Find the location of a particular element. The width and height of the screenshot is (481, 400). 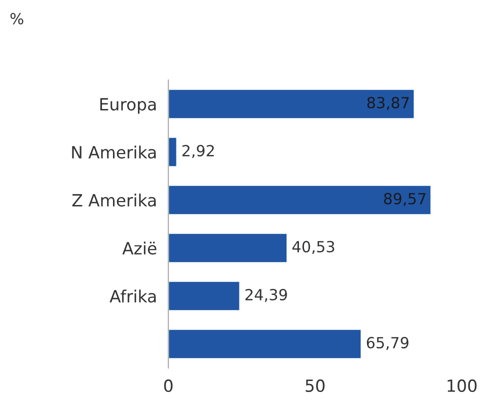

x-tick-label: 0 is located at coordinates (168, 385).